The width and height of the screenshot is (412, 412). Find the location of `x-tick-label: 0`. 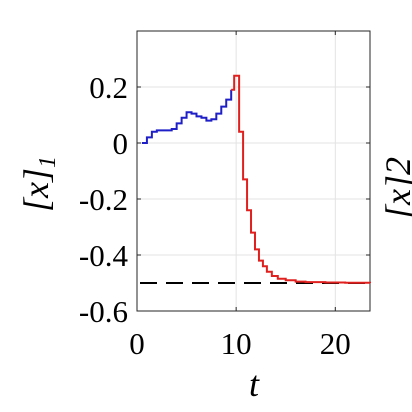

x-tick-label: 0 is located at coordinates (137, 343).